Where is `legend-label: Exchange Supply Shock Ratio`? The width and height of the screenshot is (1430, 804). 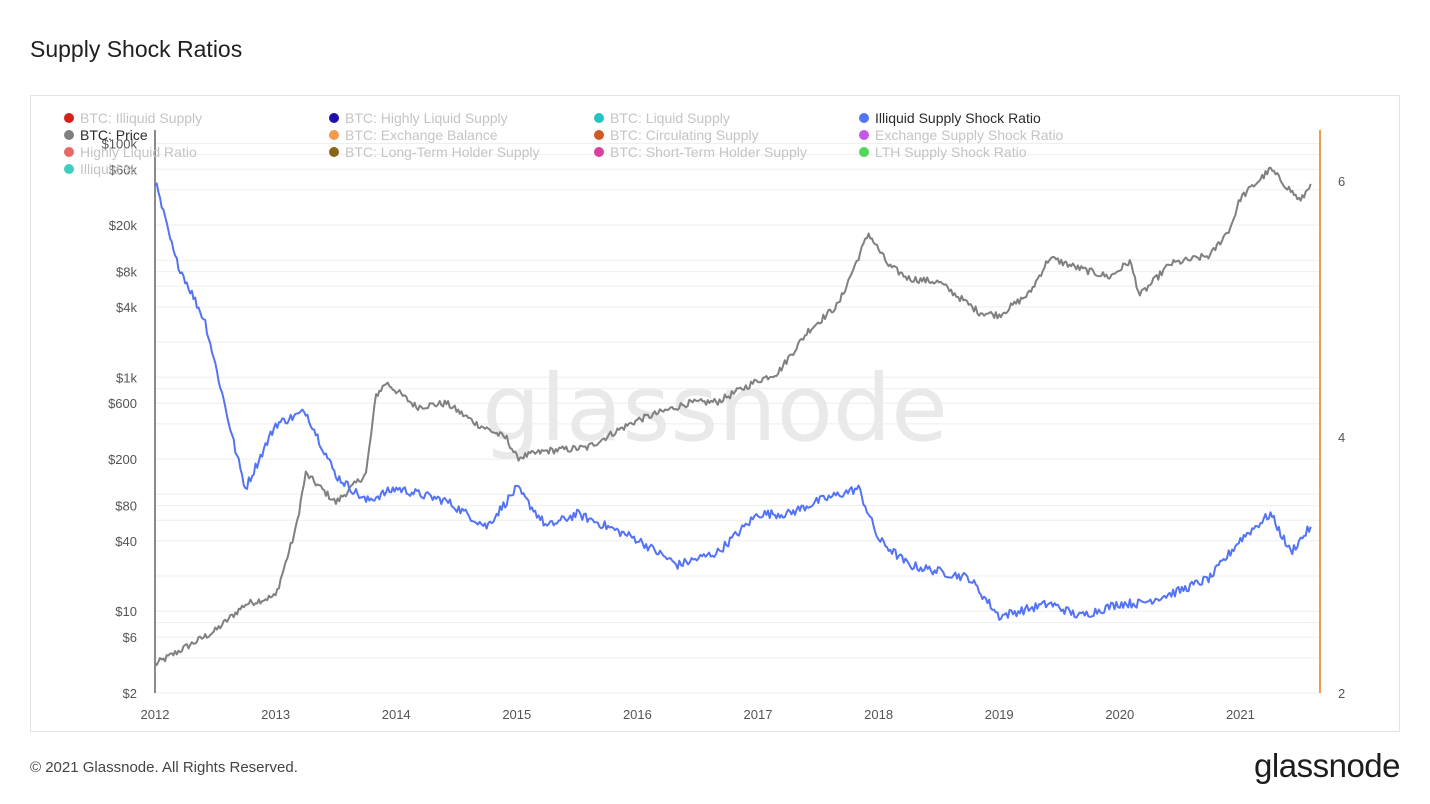 legend-label: Exchange Supply Shock Ratio is located at coordinates (969, 135).